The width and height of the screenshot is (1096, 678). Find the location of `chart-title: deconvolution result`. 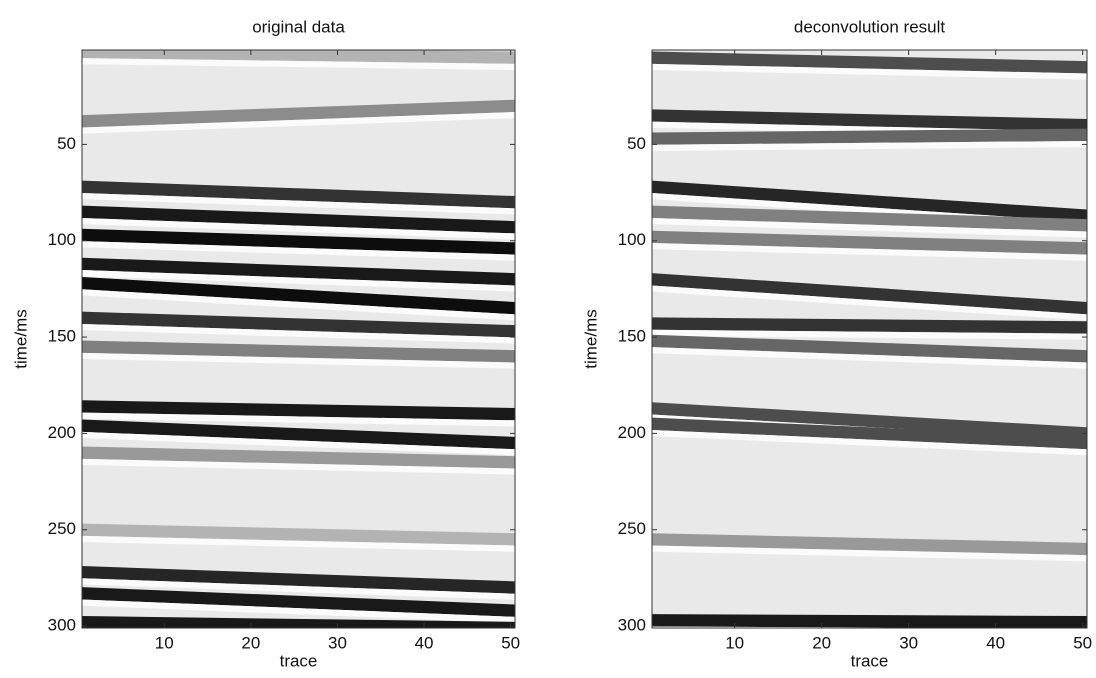

chart-title: deconvolution result is located at coordinates (869, 26).